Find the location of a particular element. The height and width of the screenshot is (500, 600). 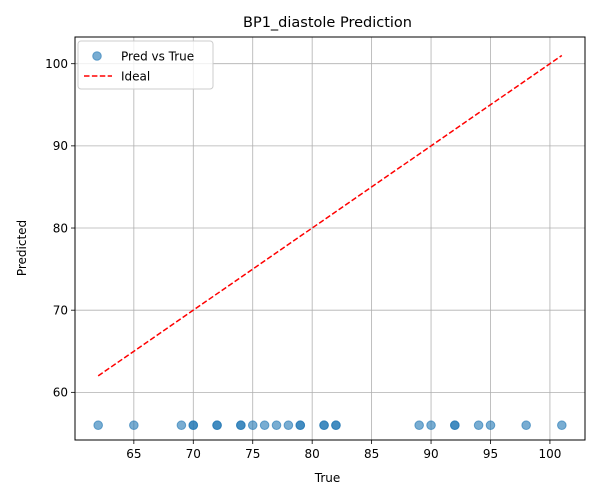

y-tick-label: 60 is located at coordinates (60, 393).